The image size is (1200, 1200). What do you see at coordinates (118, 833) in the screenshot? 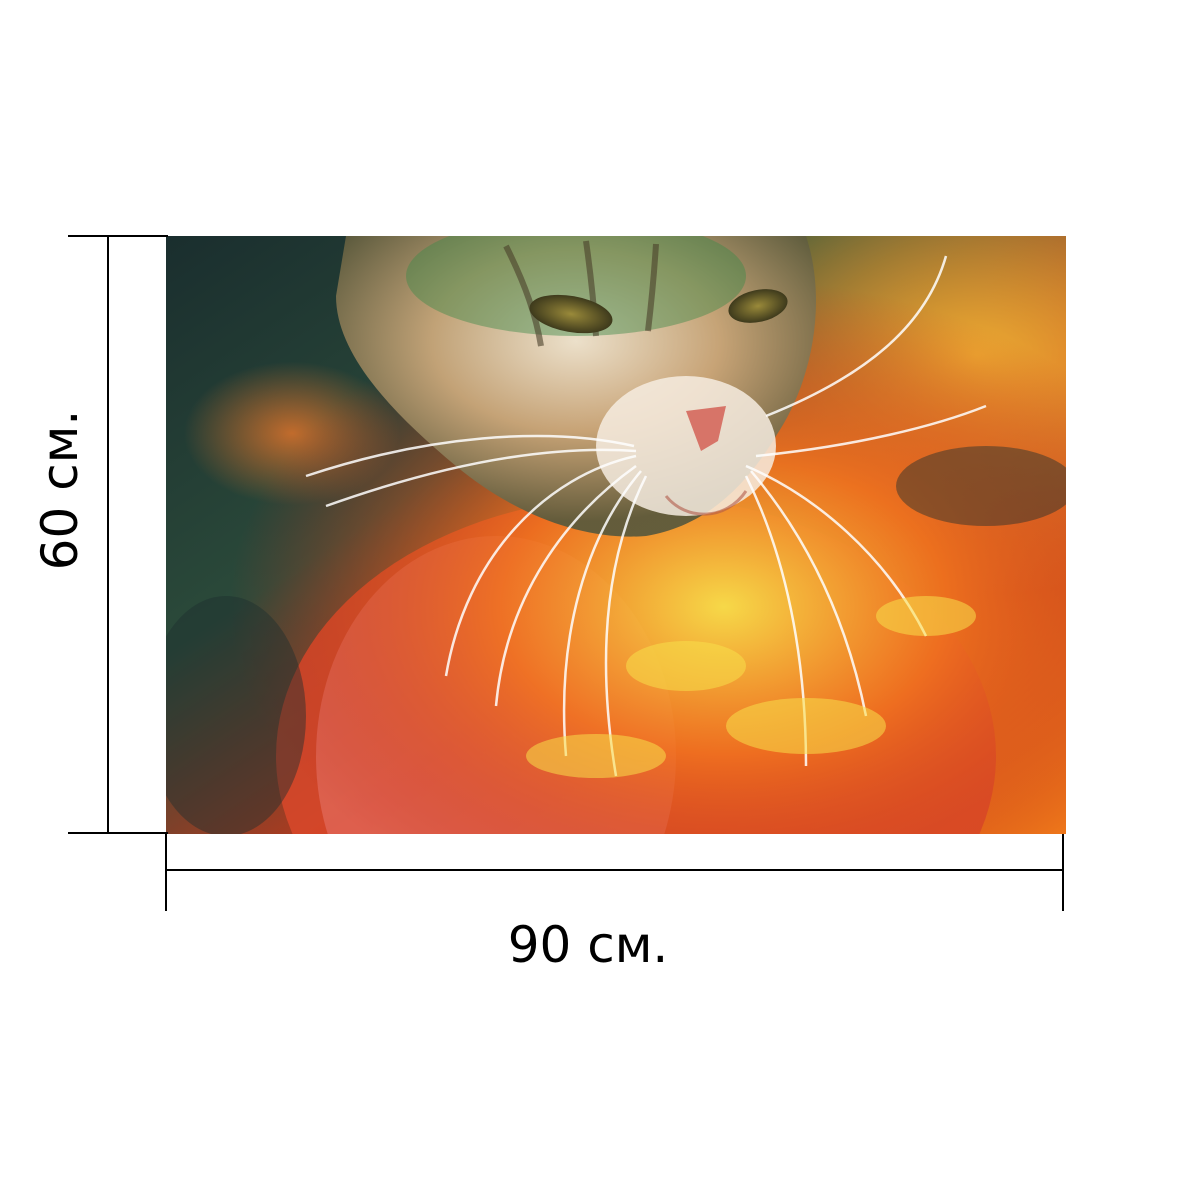
I see `height-dimension-tick-bottom` at bounding box center [118, 833].